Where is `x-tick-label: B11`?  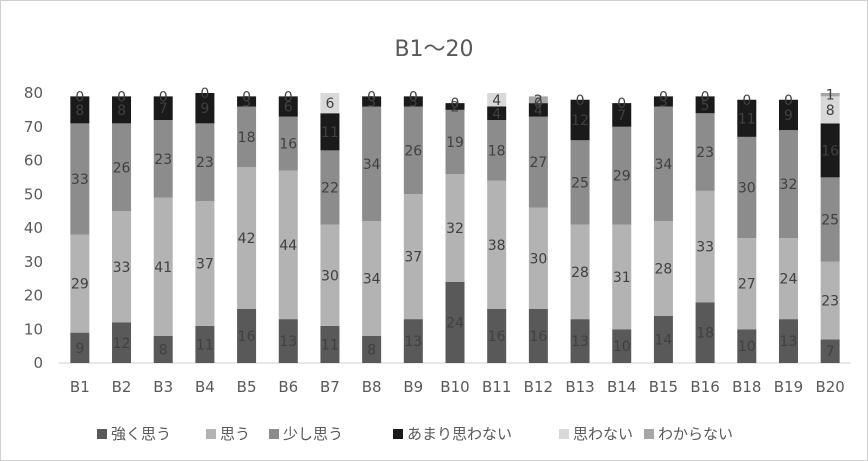 x-tick-label: B11 is located at coordinates (496, 387).